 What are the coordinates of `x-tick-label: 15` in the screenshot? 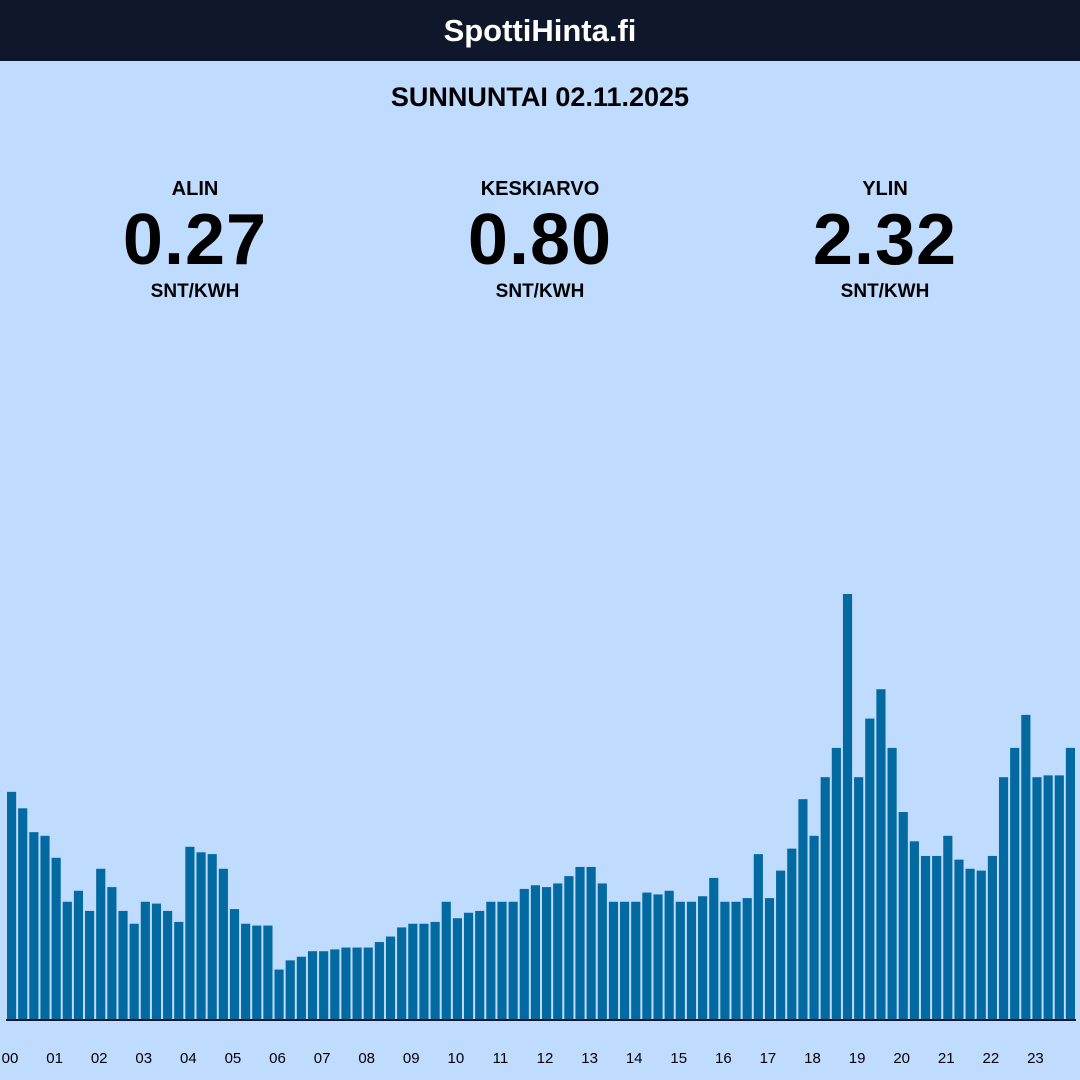 It's located at (678, 1058).